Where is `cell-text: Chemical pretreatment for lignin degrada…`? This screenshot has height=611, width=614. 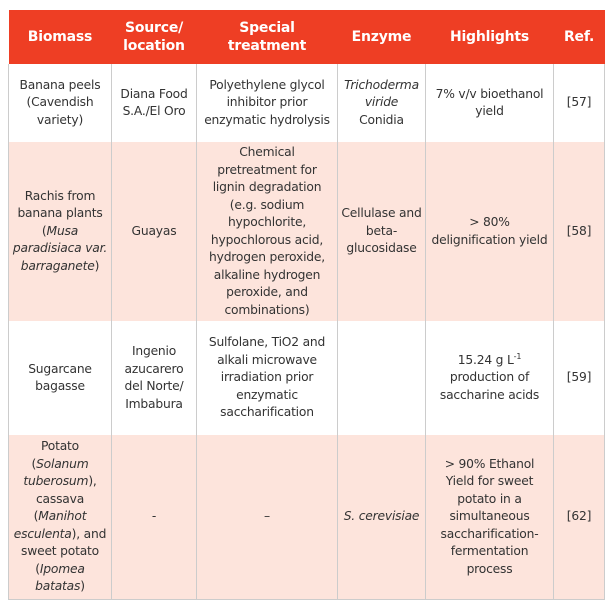 cell-text: Chemical pretreatment for lignin degrada… is located at coordinates (267, 231).